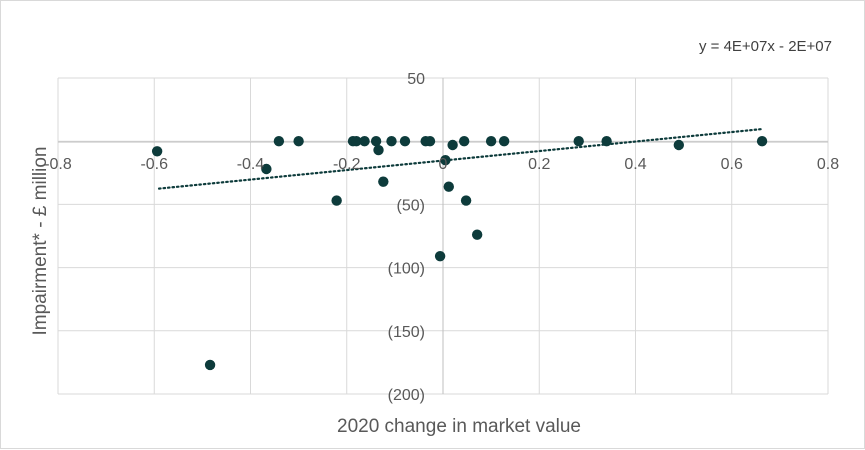  I want to click on trendline-equation-label: y = 4E+07x - 2E+07, so click(765, 46).